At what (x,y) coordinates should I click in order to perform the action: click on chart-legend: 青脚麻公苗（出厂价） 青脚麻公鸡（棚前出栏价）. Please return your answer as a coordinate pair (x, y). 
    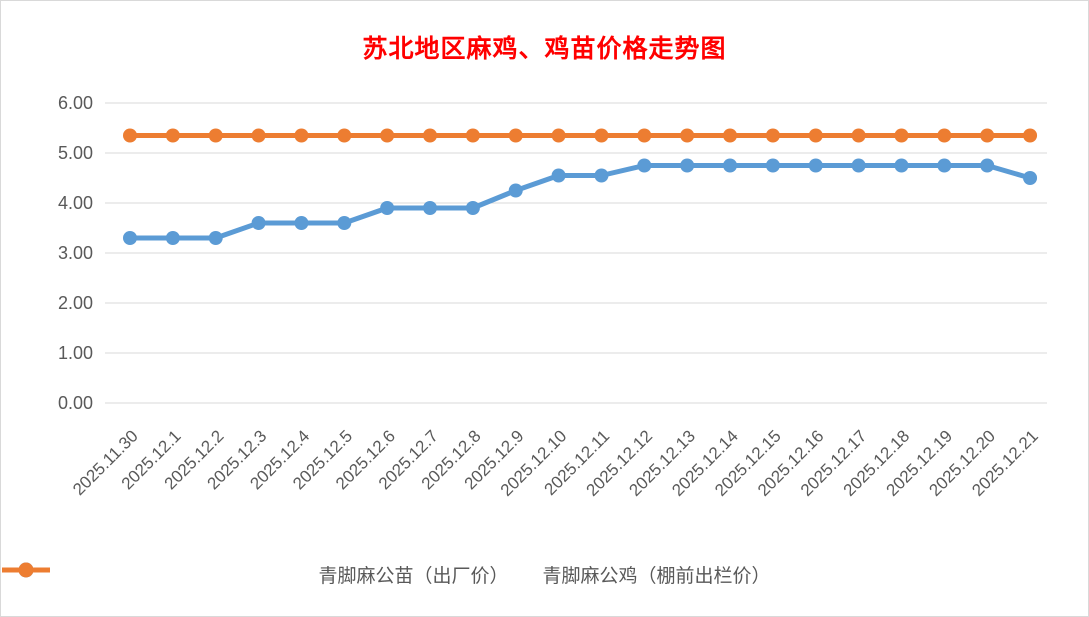
    Looking at the image, I should click on (544, 574).